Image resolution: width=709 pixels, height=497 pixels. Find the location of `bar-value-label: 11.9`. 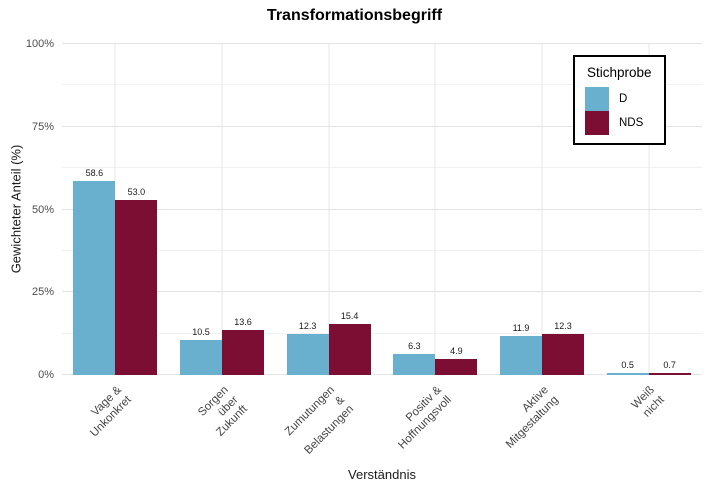

bar-value-label: 11.9 is located at coordinates (521, 327).